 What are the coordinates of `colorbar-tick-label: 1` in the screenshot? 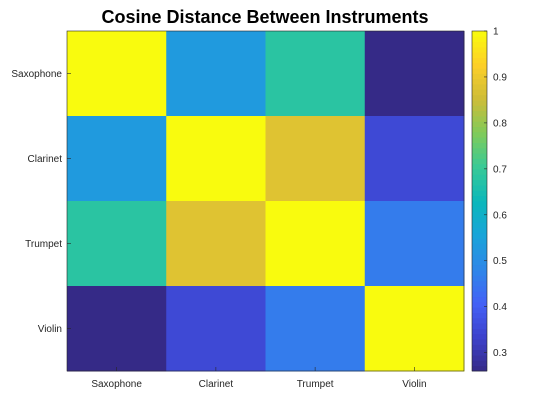 It's located at (496, 32).